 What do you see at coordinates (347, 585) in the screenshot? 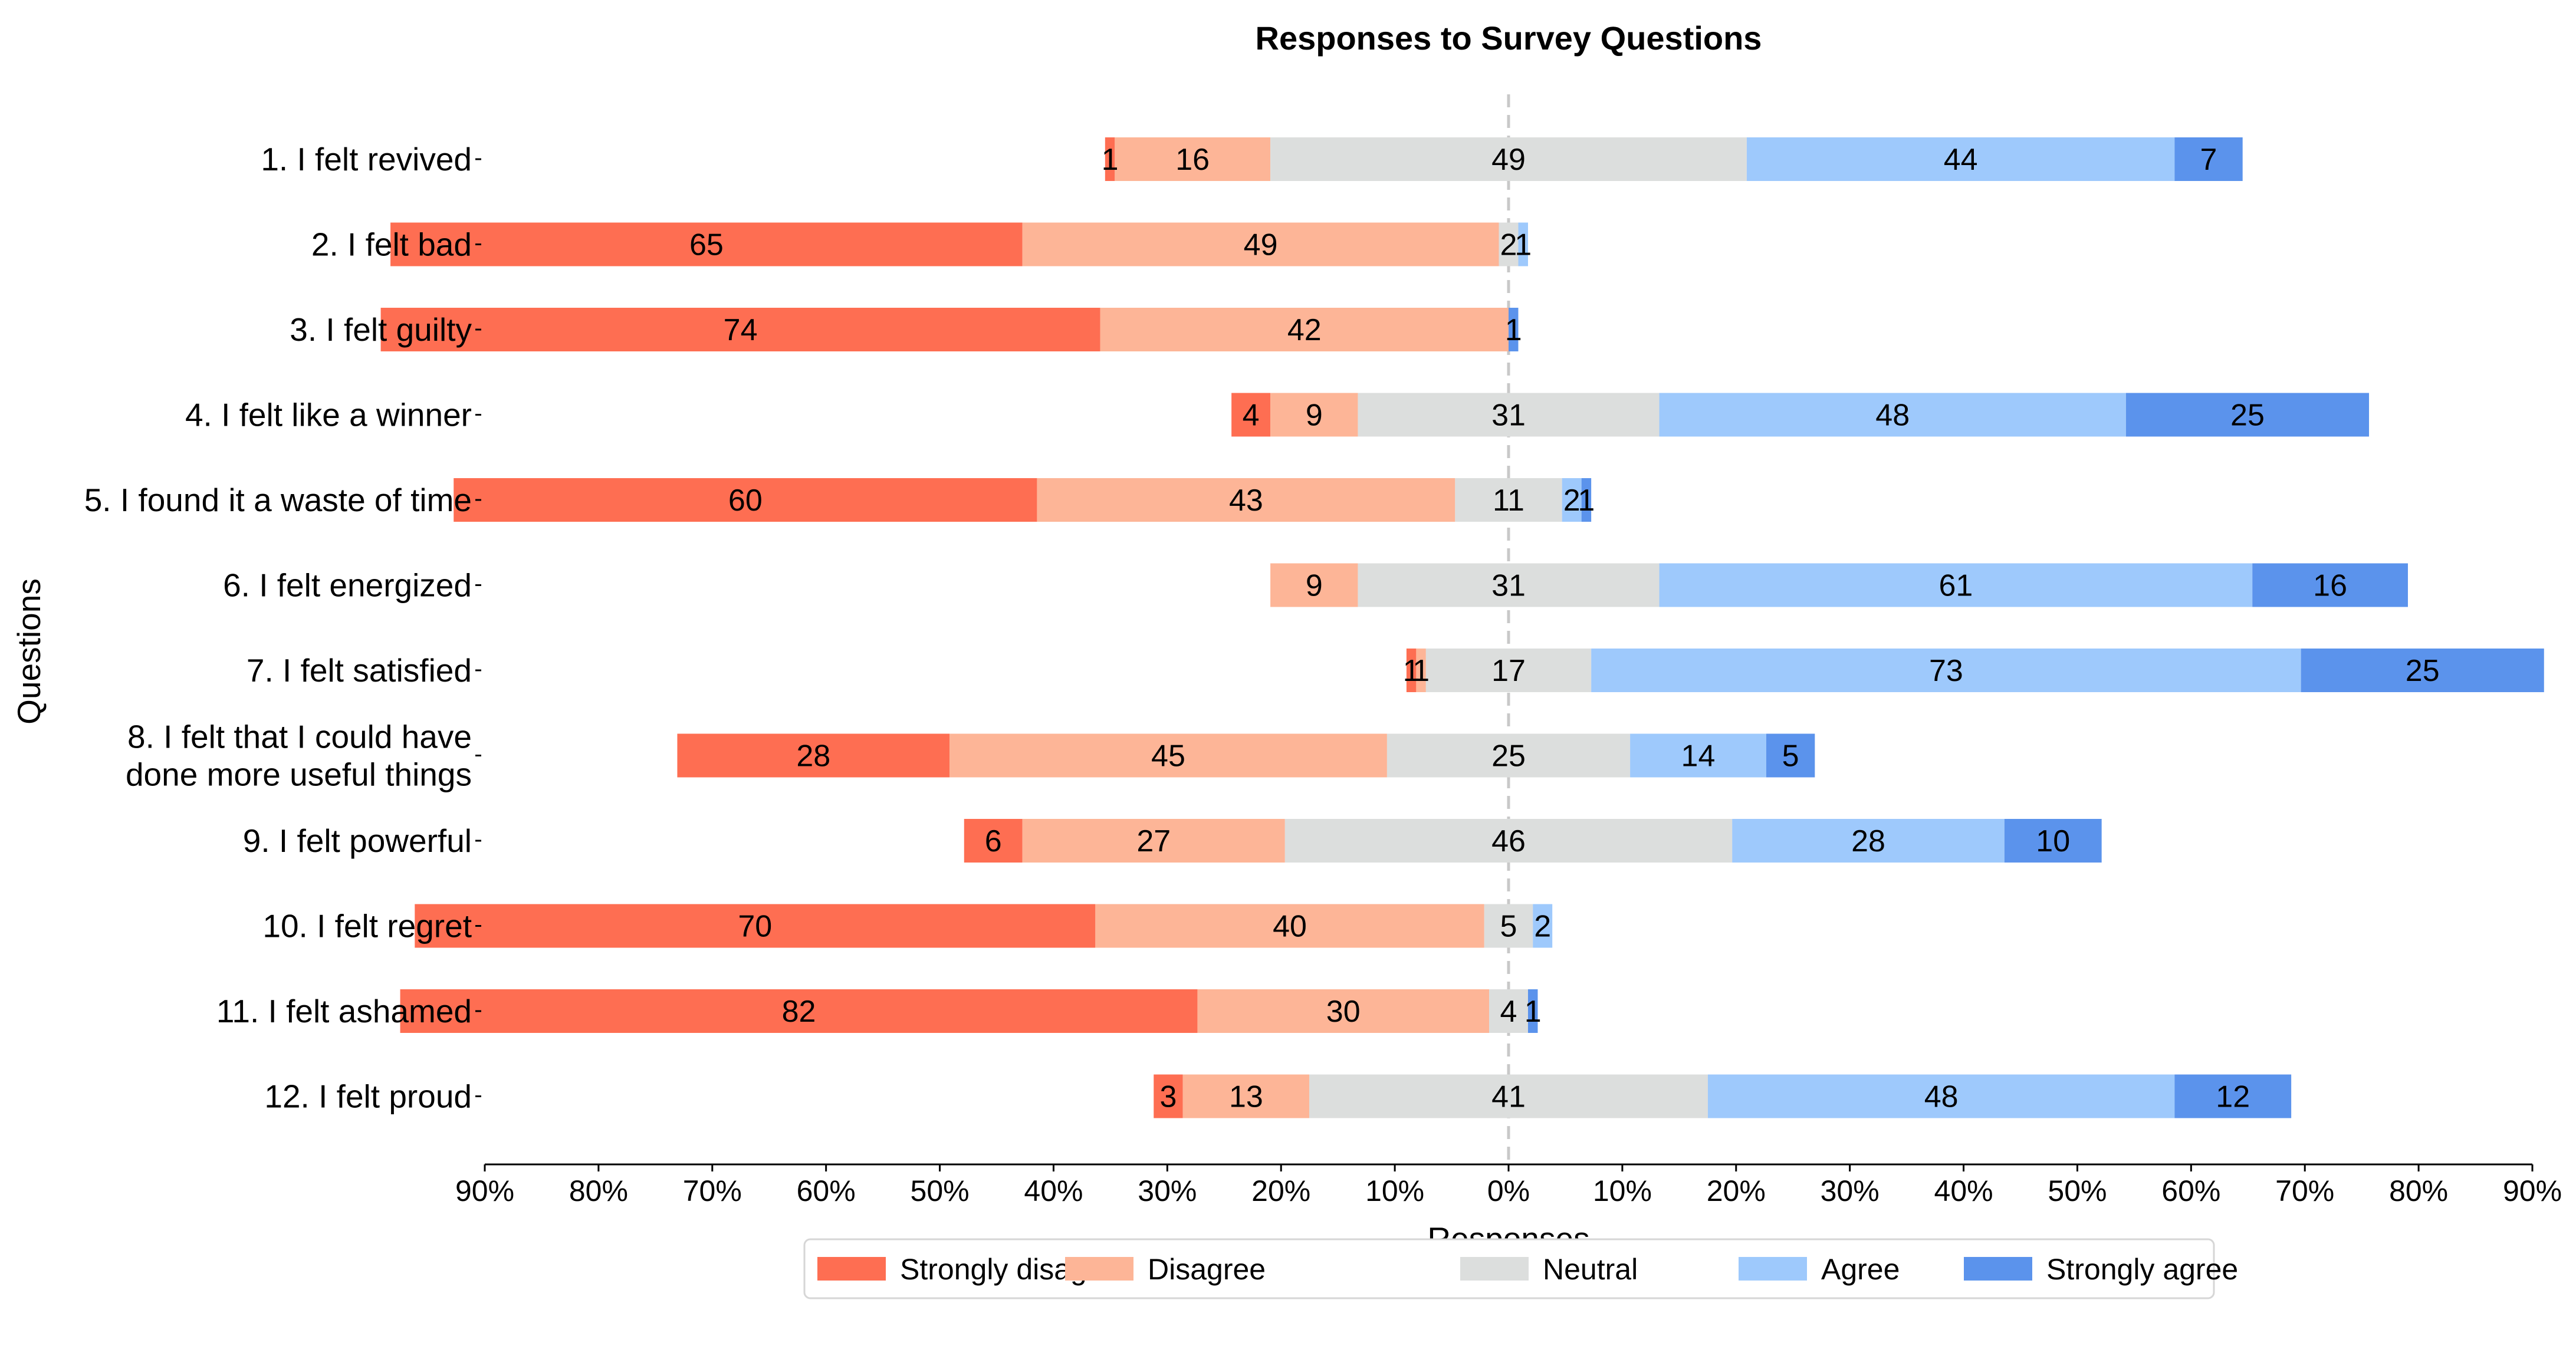
I see `question-label: 6. I felt energized` at bounding box center [347, 585].